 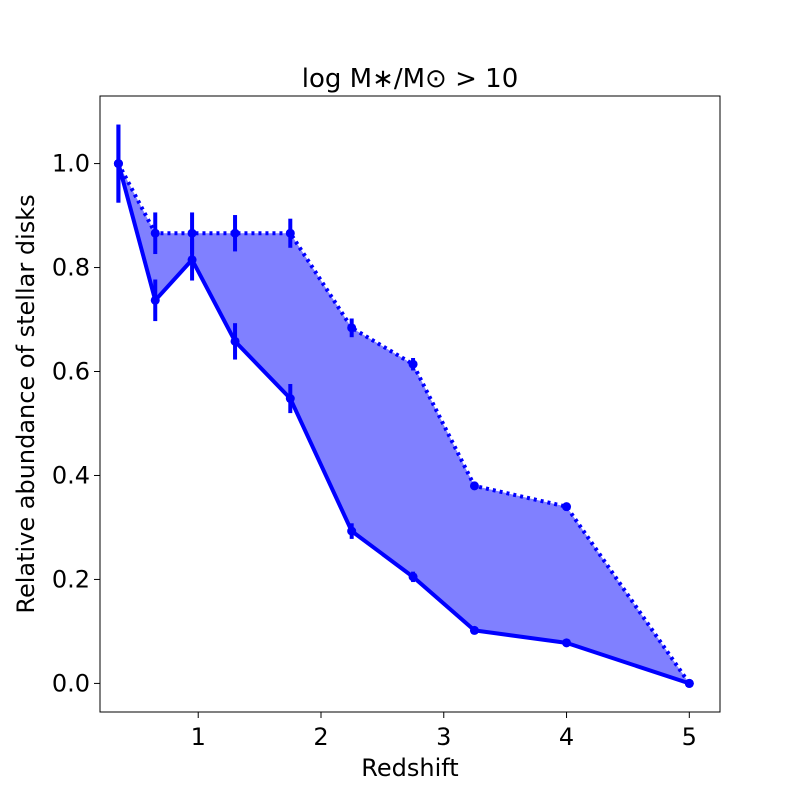 What do you see at coordinates (409, 768) in the screenshot?
I see `x-axis-label: Redshift` at bounding box center [409, 768].